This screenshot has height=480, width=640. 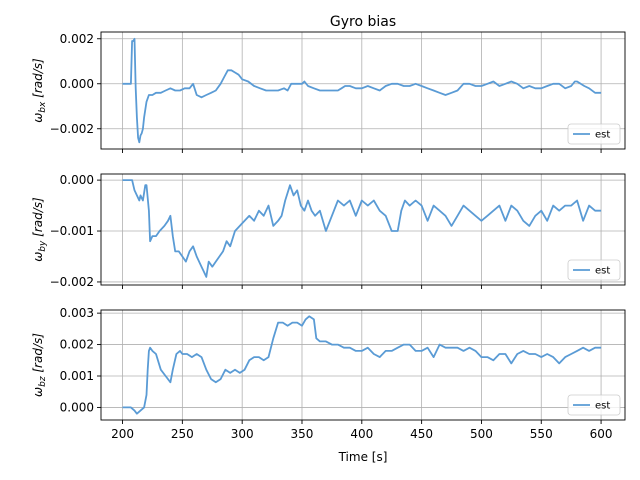 I want to click on x-axis-label: Time [s], so click(x=363, y=457).